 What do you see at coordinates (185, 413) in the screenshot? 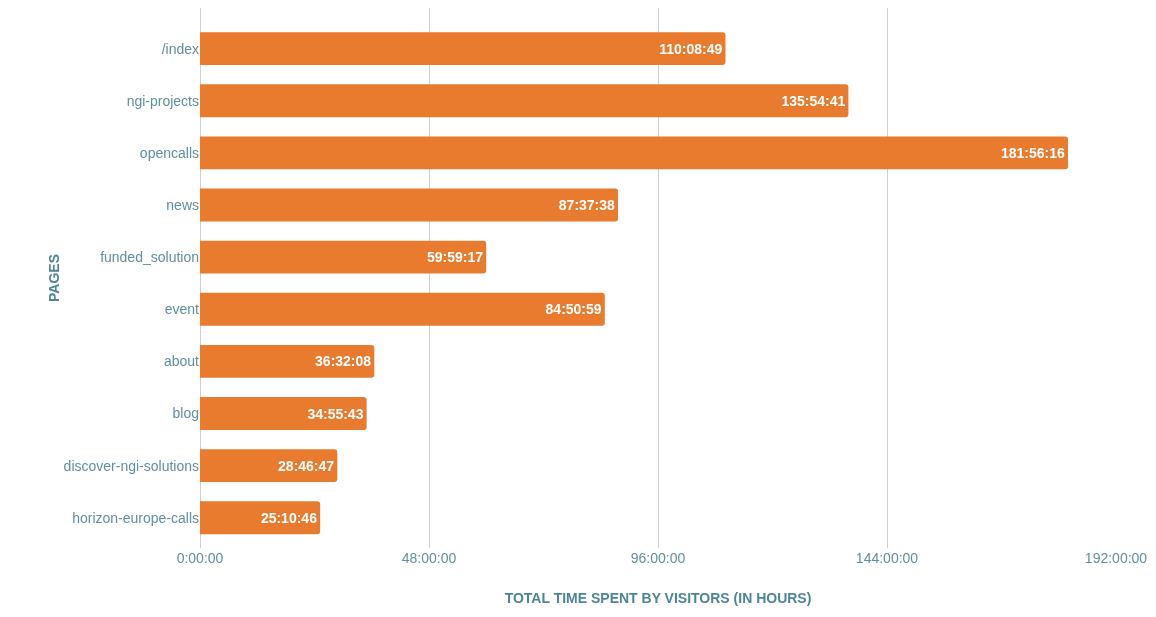
I see `y-tick-label: blog` at bounding box center [185, 413].